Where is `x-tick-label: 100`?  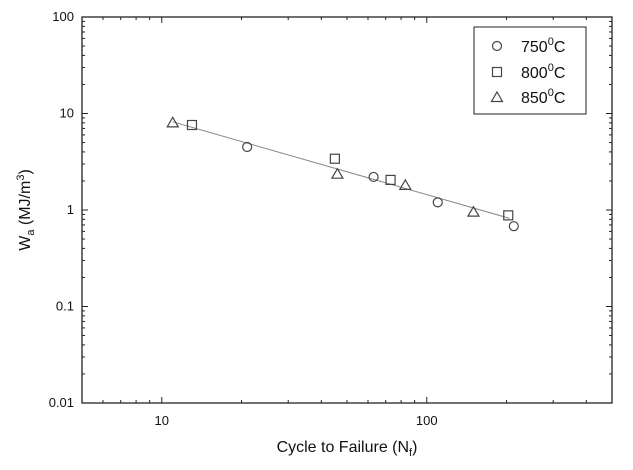
x-tick-label: 100 is located at coordinates (427, 420).